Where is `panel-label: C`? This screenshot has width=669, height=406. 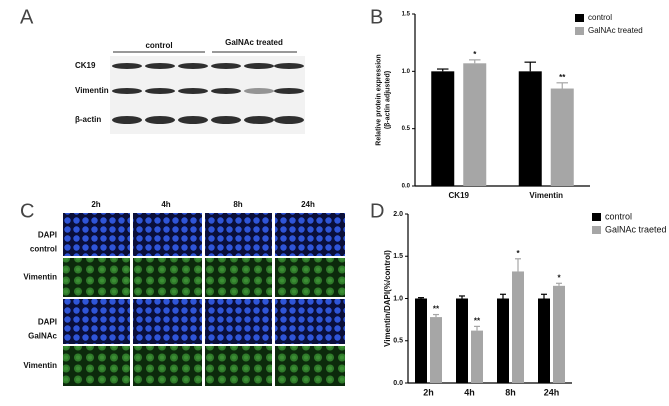 panel-label: C is located at coordinates (27, 211).